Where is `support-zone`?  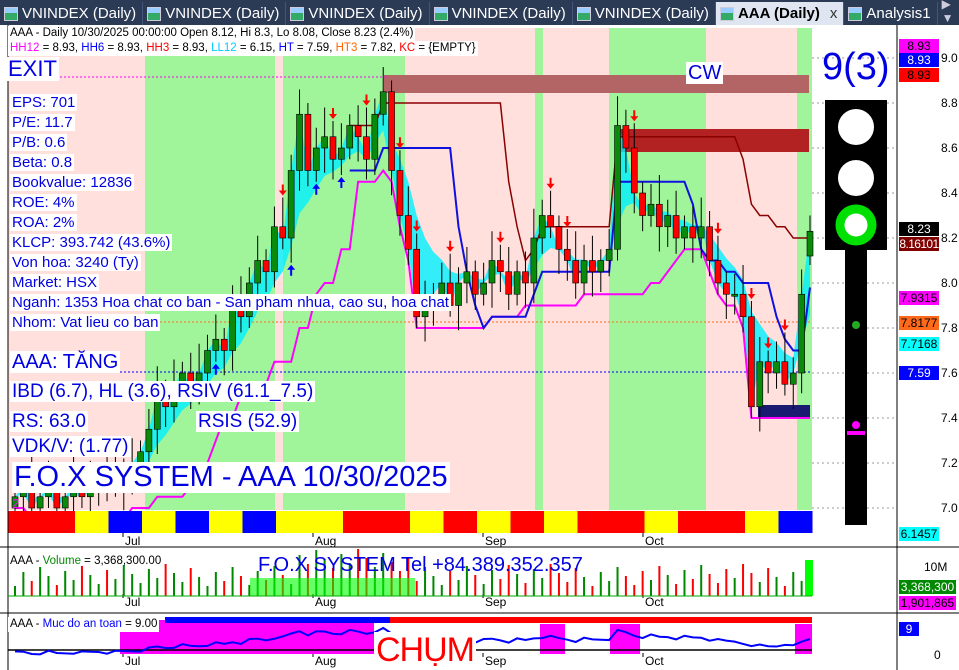 support-zone is located at coordinates (784, 411).